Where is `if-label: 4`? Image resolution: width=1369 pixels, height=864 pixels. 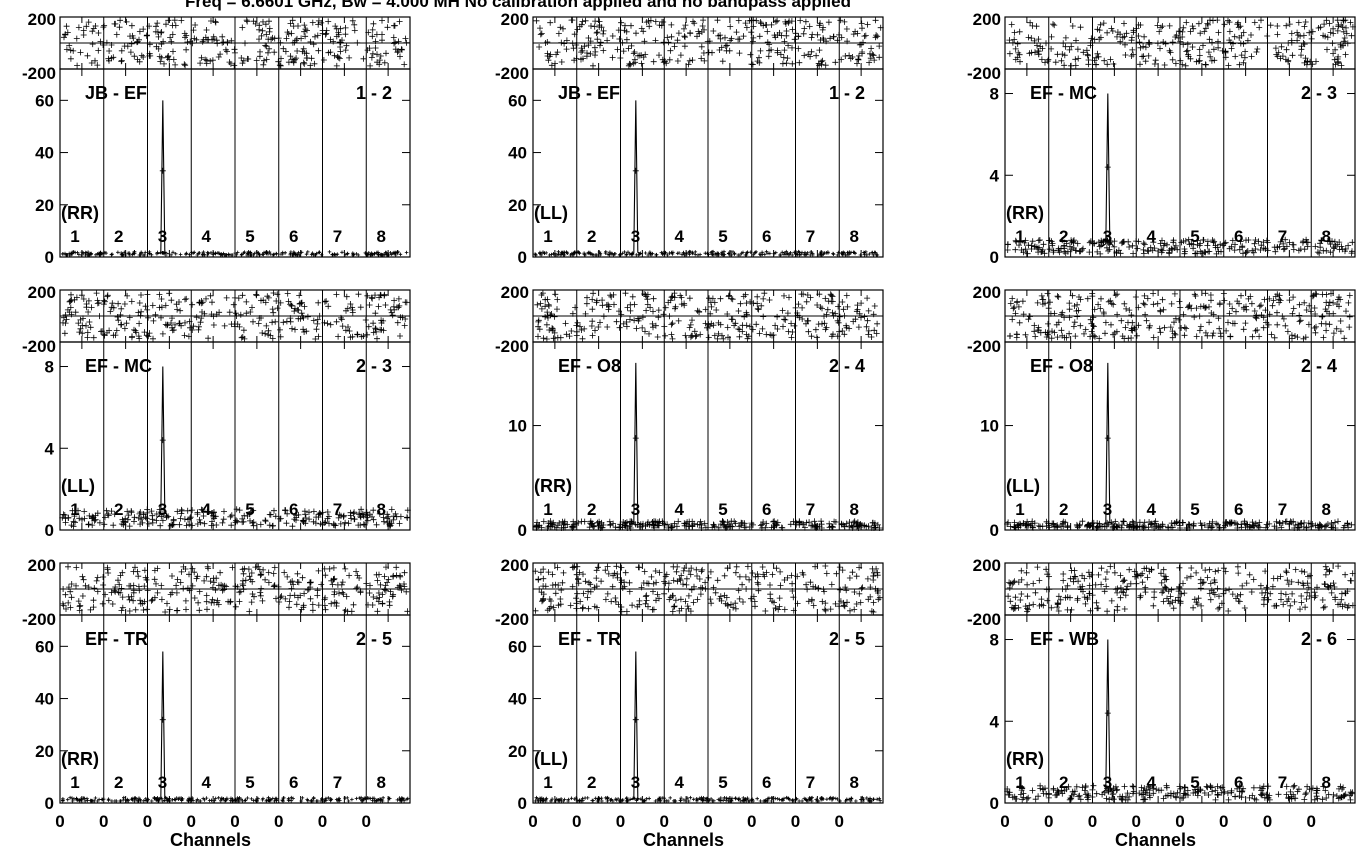
if-label: 4 is located at coordinates (207, 782).